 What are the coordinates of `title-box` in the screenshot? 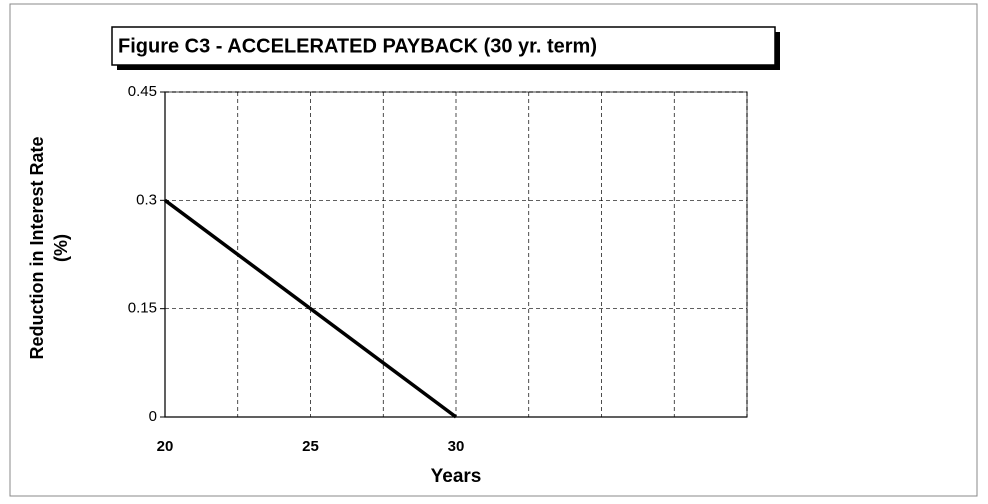 It's located at (443, 46).